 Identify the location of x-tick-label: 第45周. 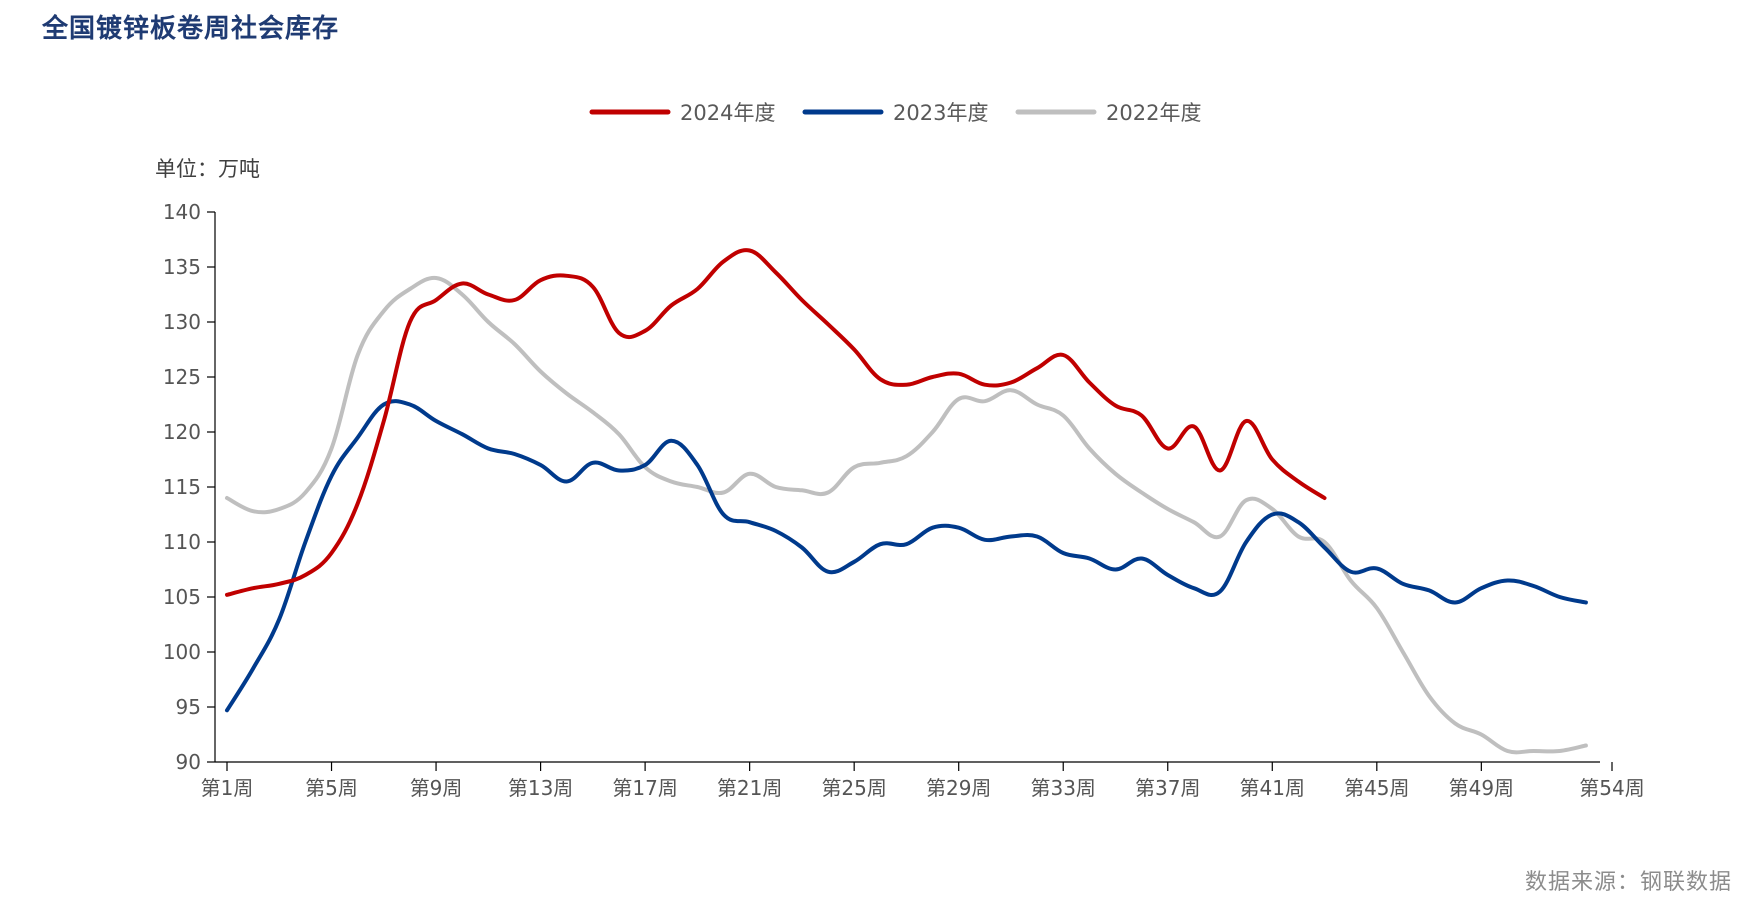
(1376, 788).